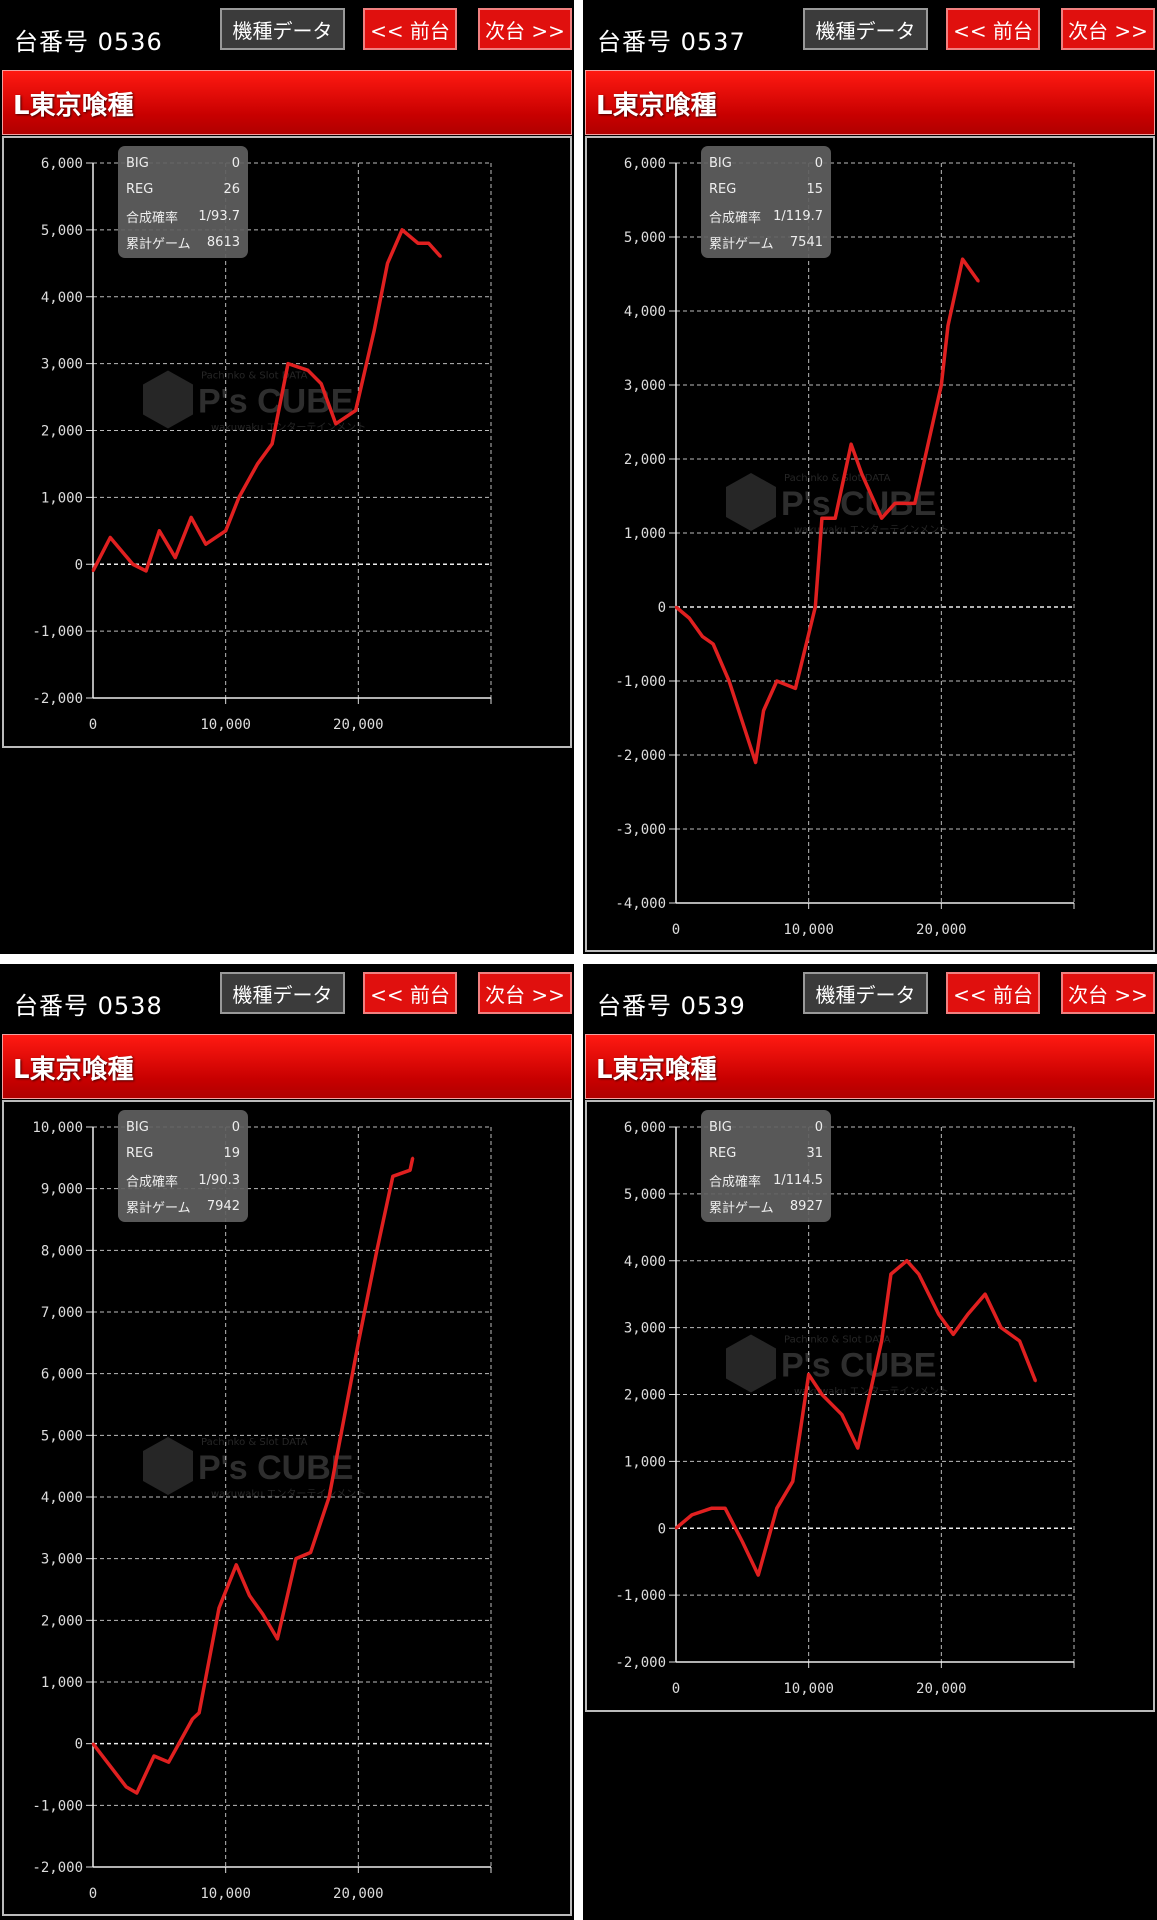 The image size is (1157, 1920). Describe the element at coordinates (720, 163) in the screenshot. I see `info-label: BIG` at that location.